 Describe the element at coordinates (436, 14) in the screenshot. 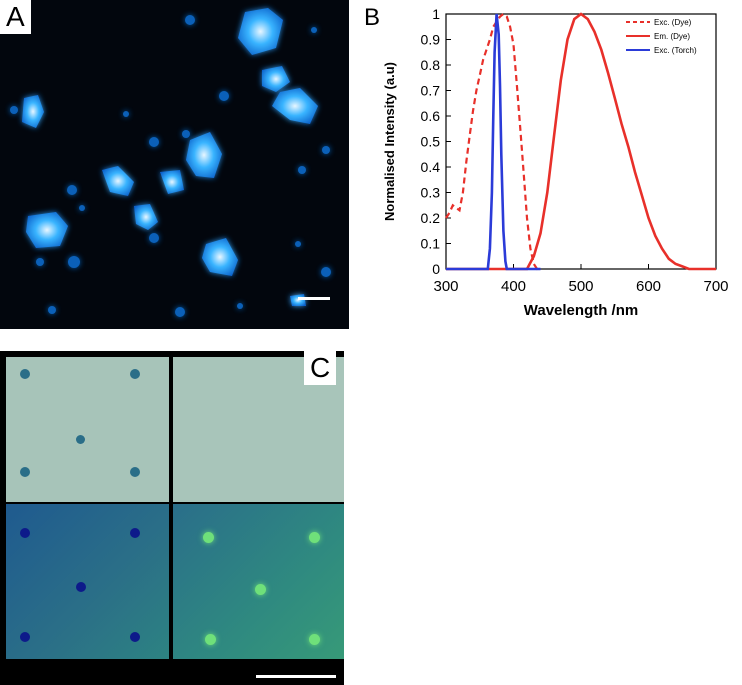

I see `y-tick-label: 1` at that location.